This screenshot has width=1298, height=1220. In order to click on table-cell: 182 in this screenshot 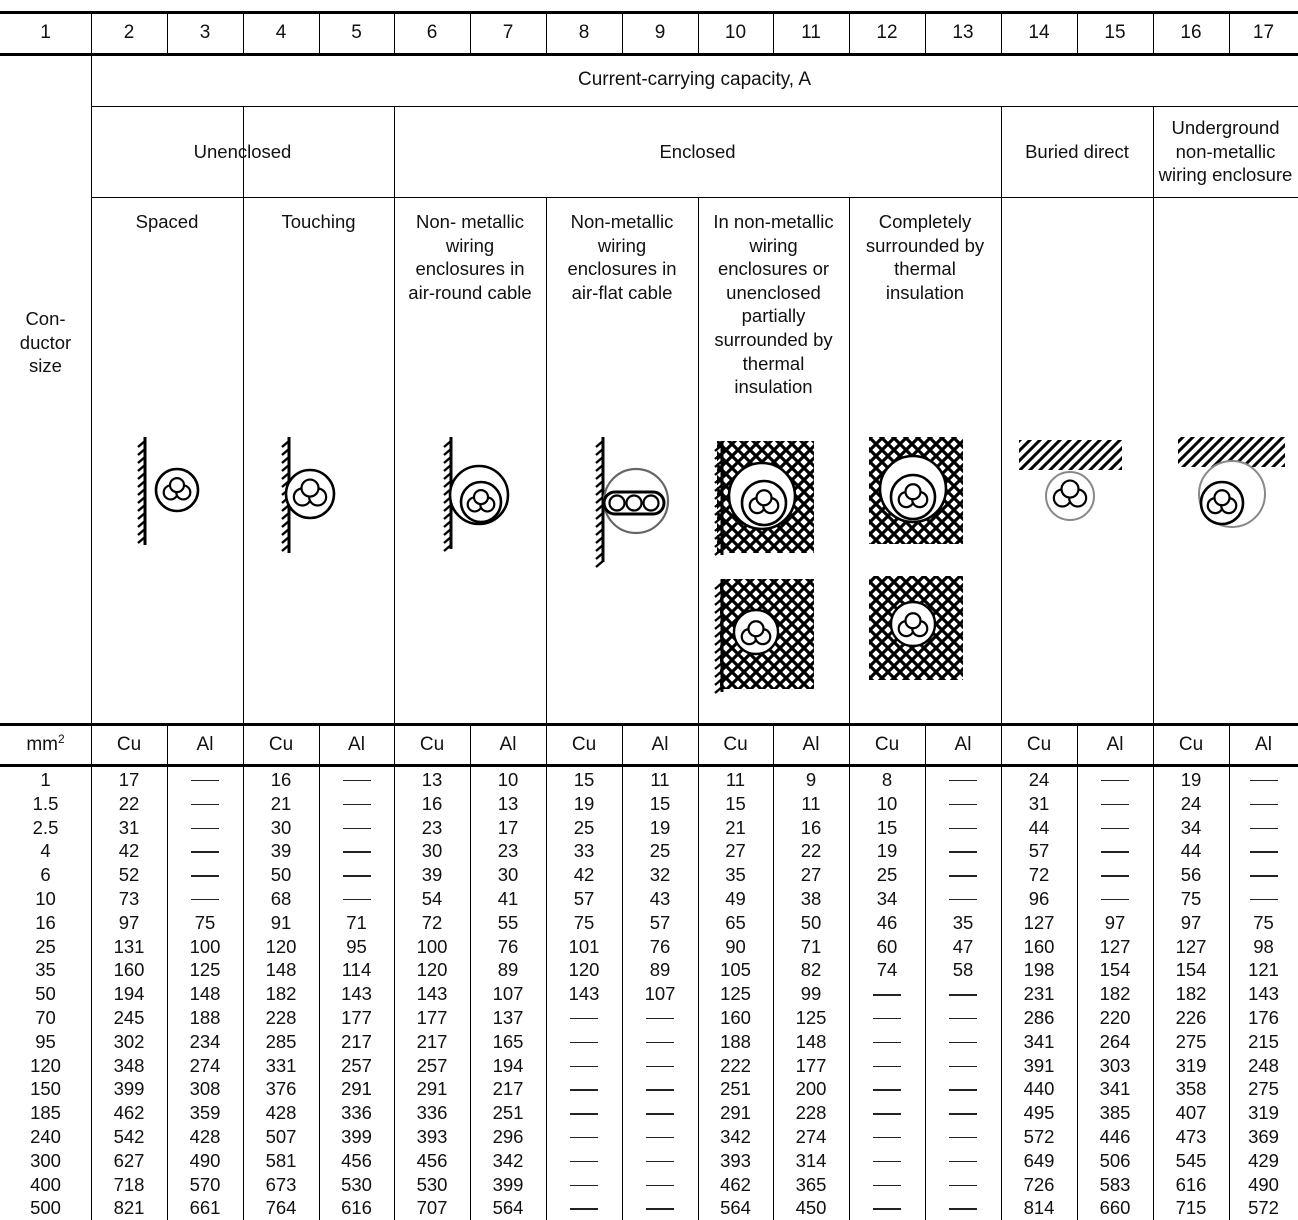, I will do `click(281, 994)`.